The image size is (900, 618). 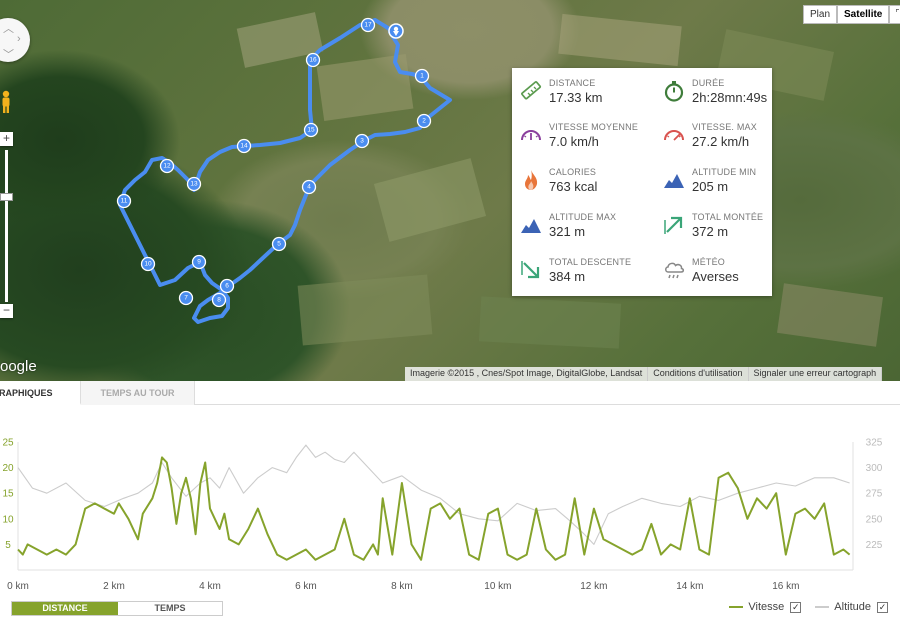 I want to click on x-tick-label: 14 km, so click(x=689, y=586).